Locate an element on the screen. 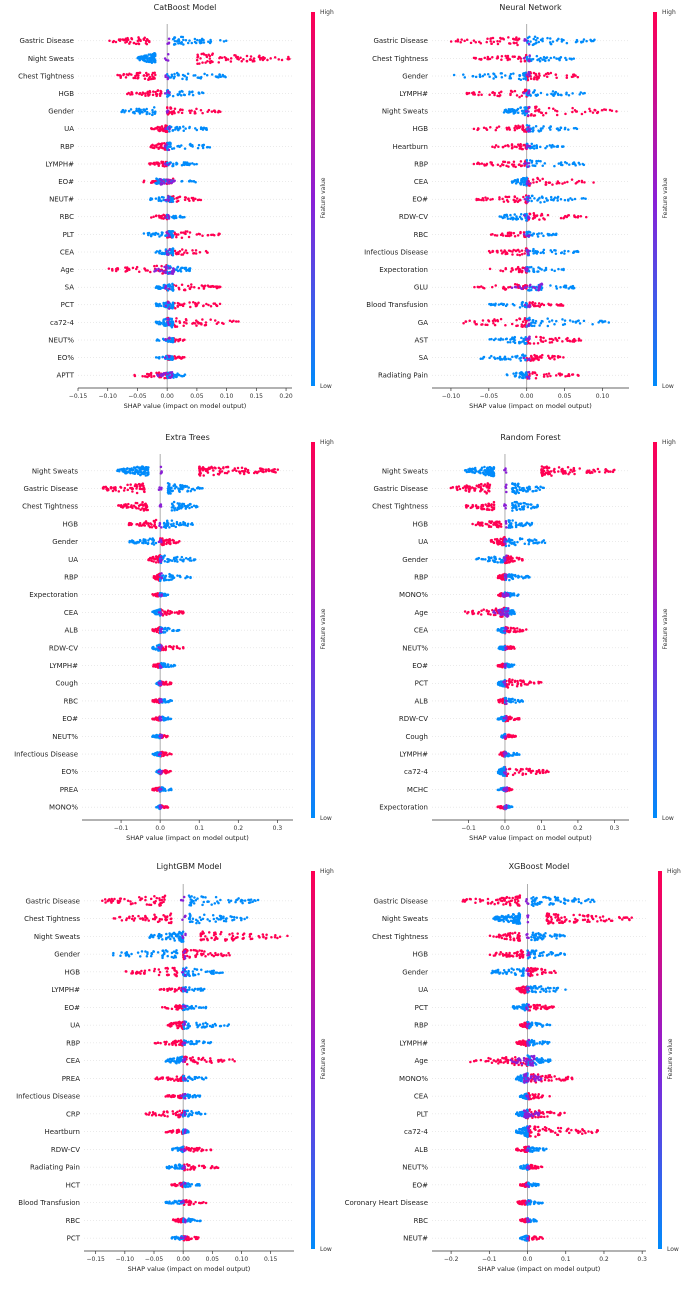 This screenshot has width=685, height=1289. feature-label: LYMPH# is located at coordinates (63, 666).